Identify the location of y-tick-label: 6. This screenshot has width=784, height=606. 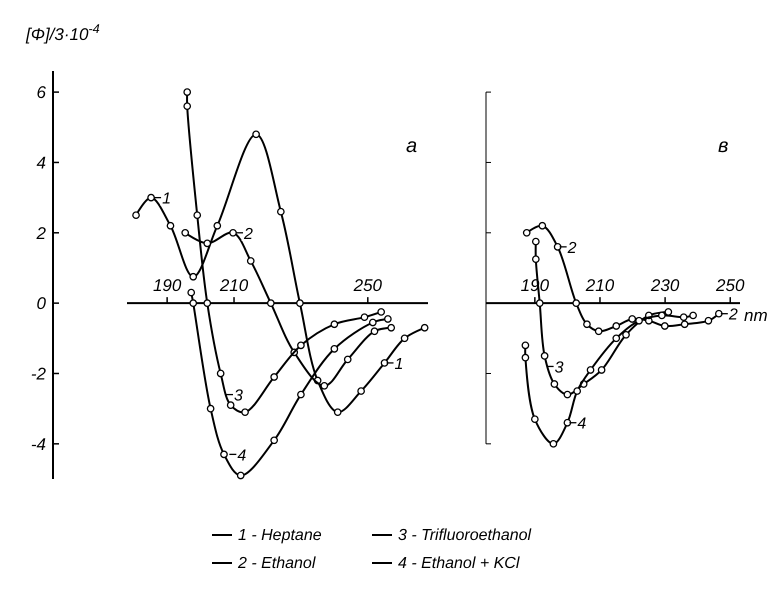
(41, 92).